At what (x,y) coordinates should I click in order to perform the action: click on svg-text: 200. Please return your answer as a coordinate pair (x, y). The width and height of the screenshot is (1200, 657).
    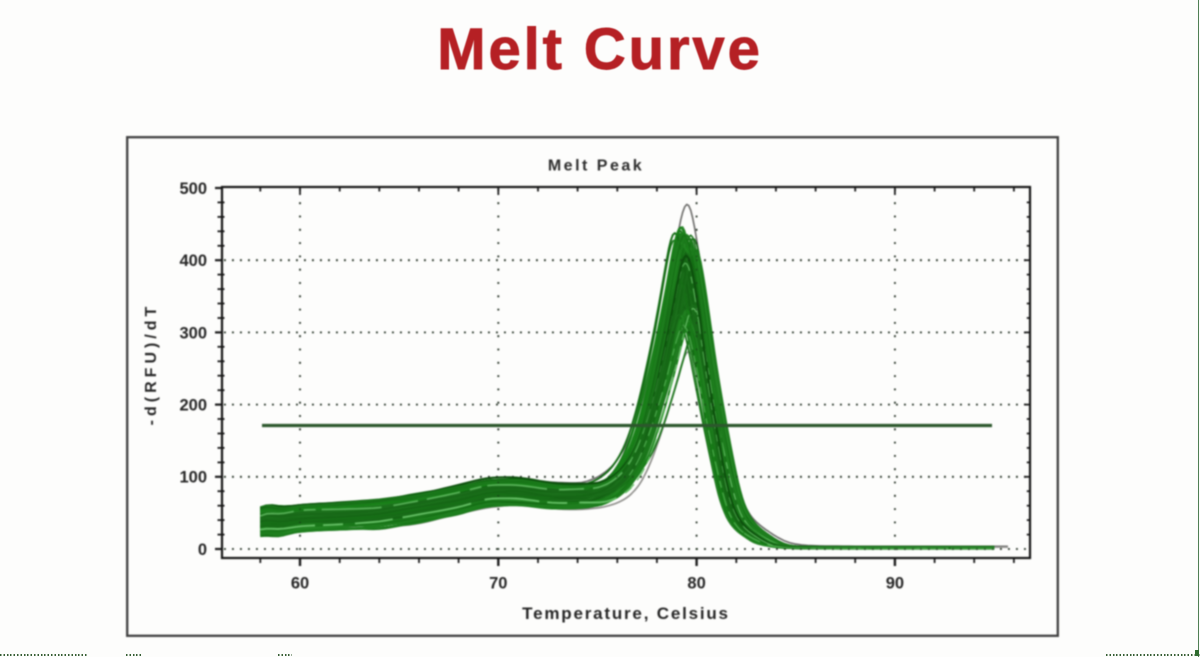
    Looking at the image, I should click on (193, 406).